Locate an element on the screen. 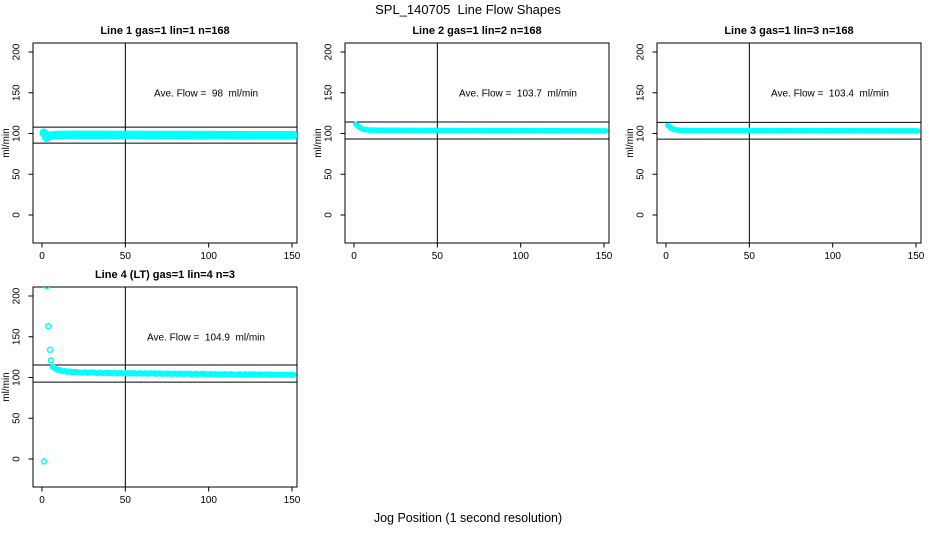  panel-title: Line 3 gas=1 lin=3 n=168 is located at coordinates (789, 31).